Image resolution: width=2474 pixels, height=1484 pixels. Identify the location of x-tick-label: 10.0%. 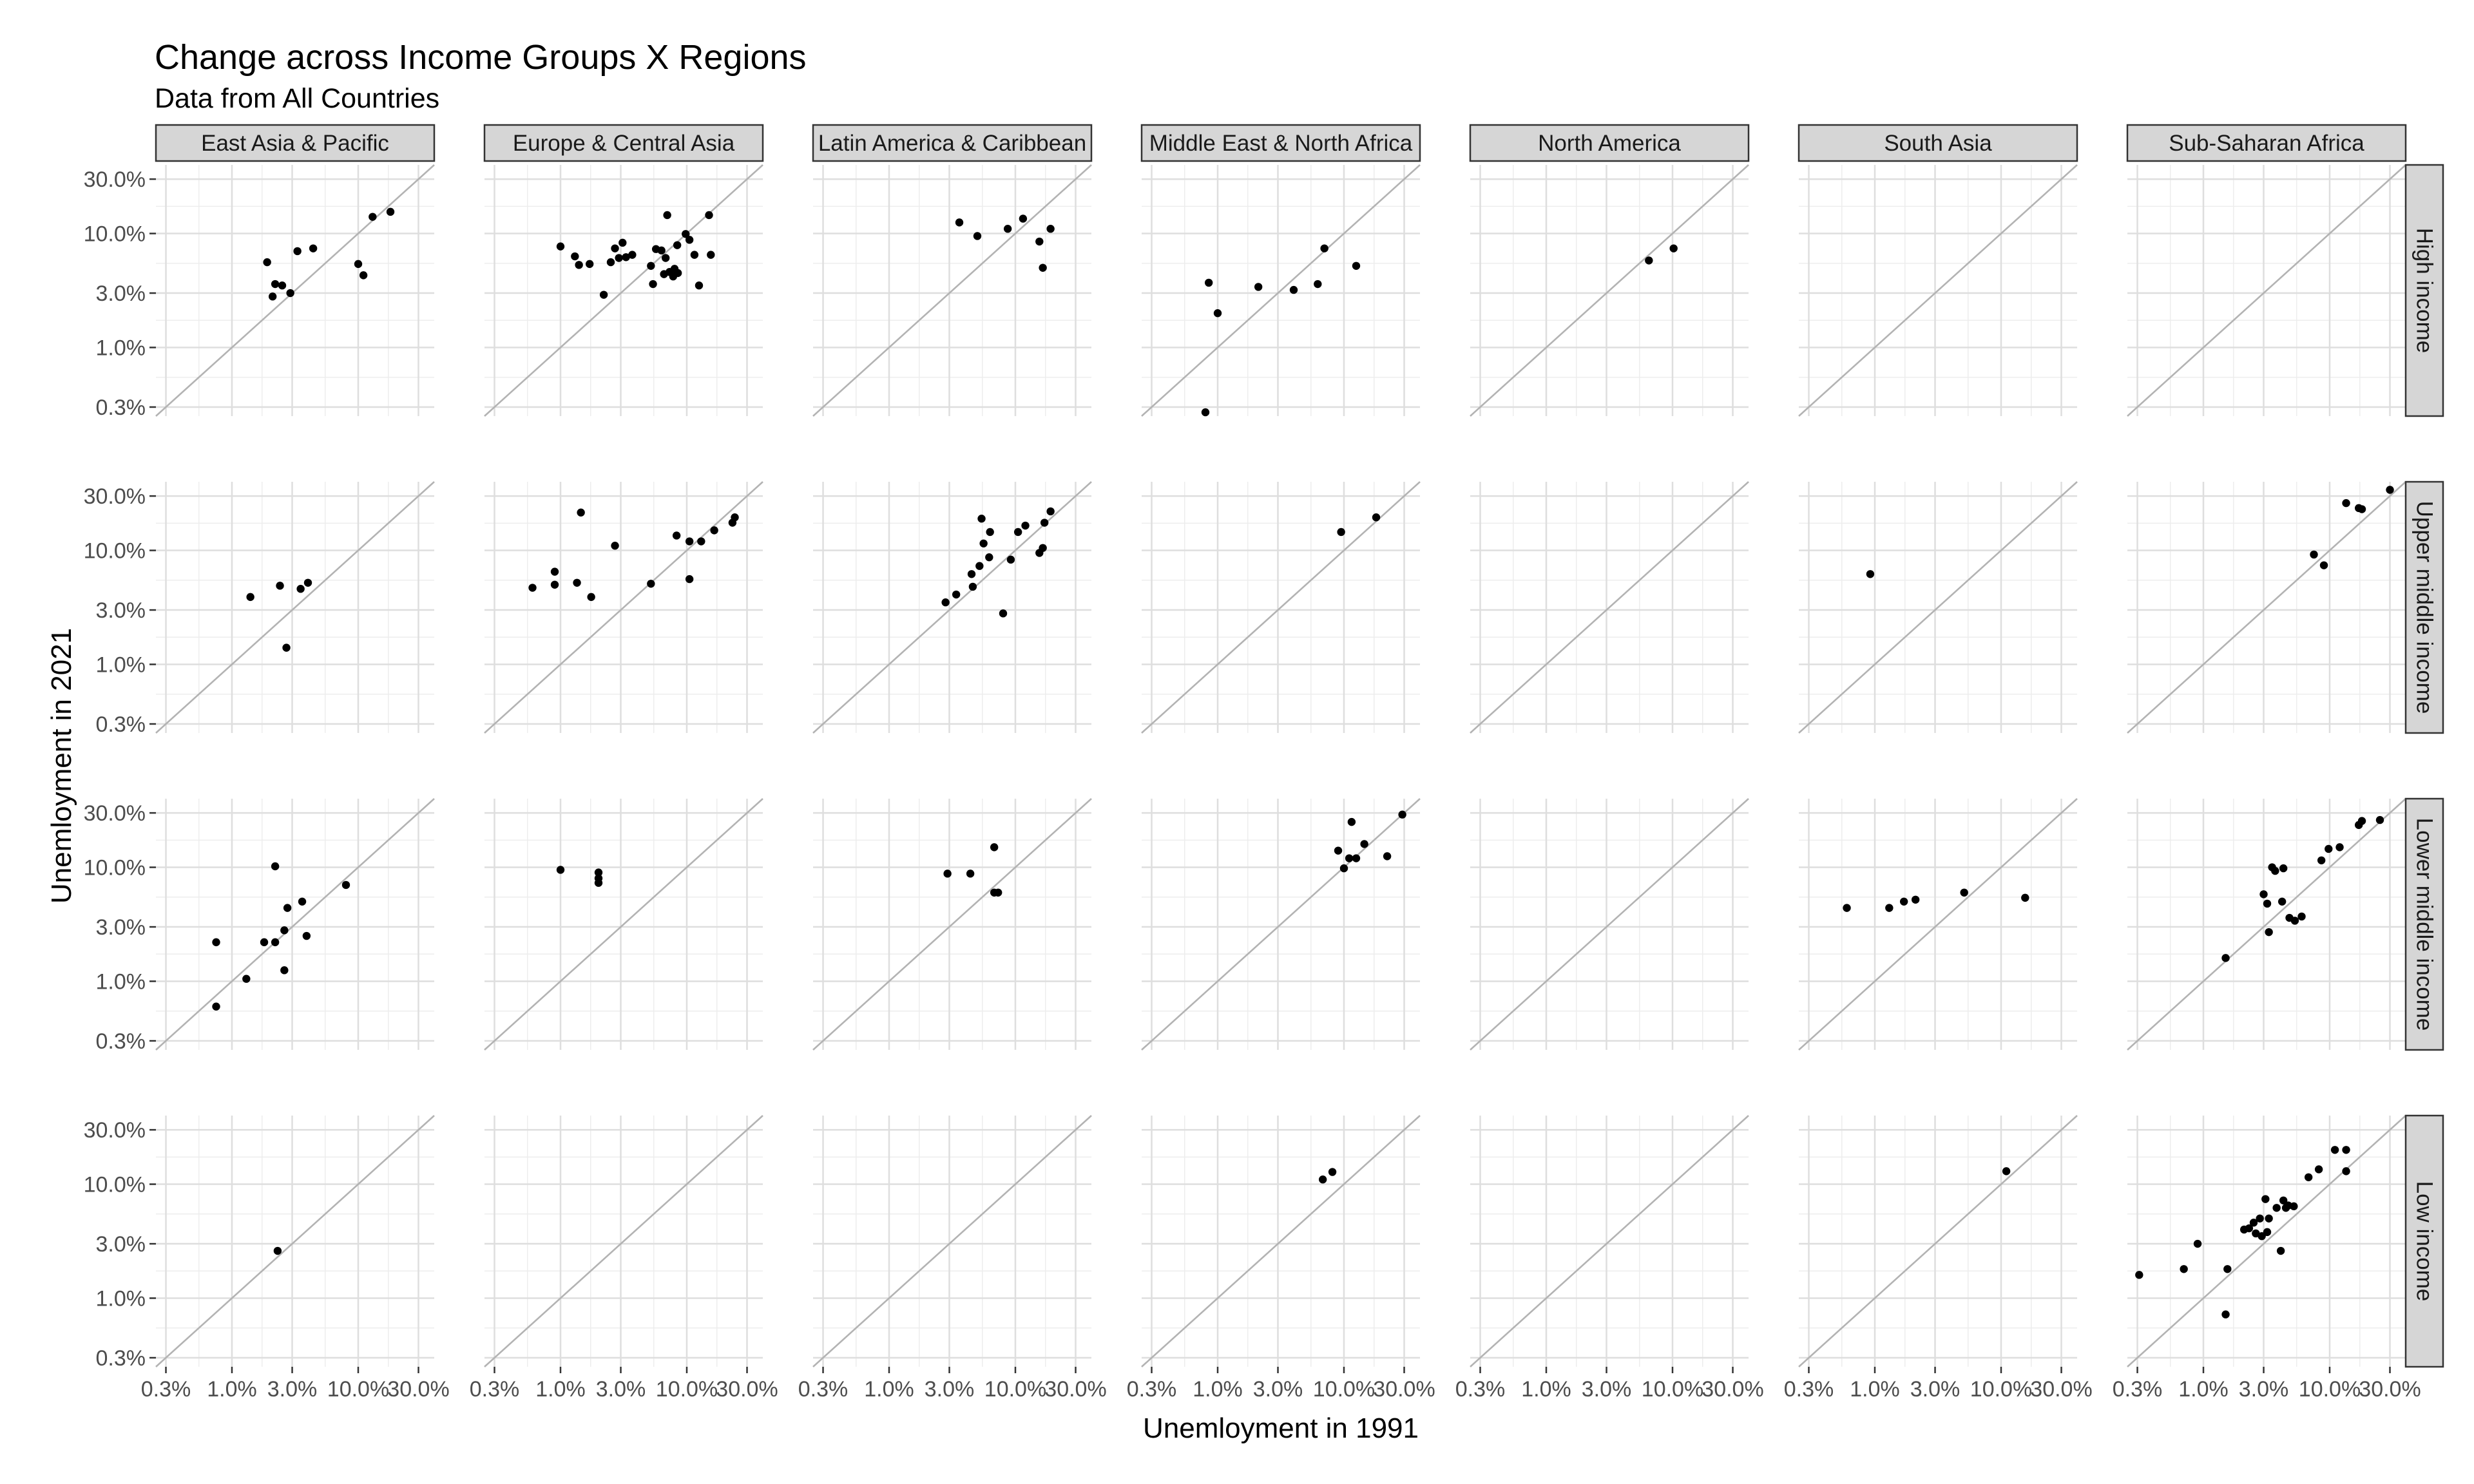
(1015, 1389).